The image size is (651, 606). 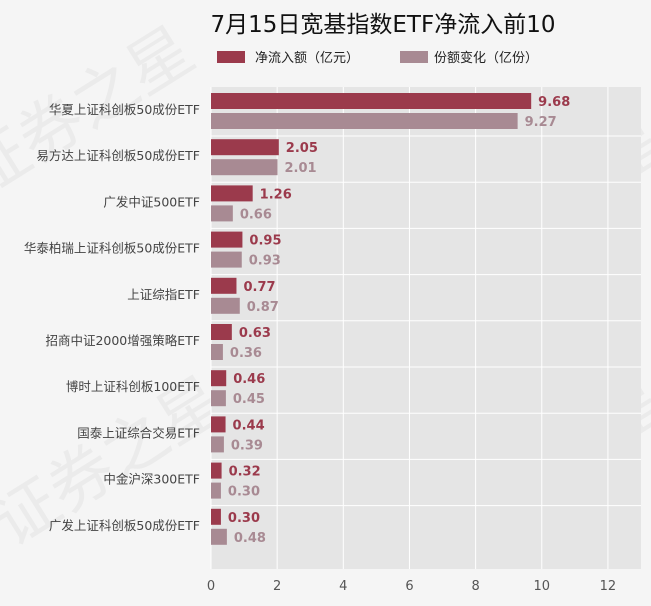 What do you see at coordinates (475, 586) in the screenshot?
I see `x-tick-label: 8` at bounding box center [475, 586].